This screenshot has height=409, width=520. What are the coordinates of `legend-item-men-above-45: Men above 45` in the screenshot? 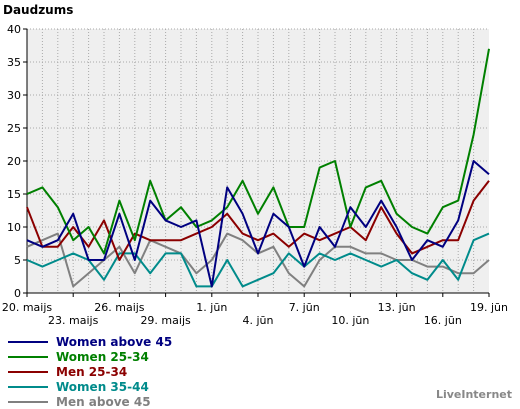 It's located at (90, 401).